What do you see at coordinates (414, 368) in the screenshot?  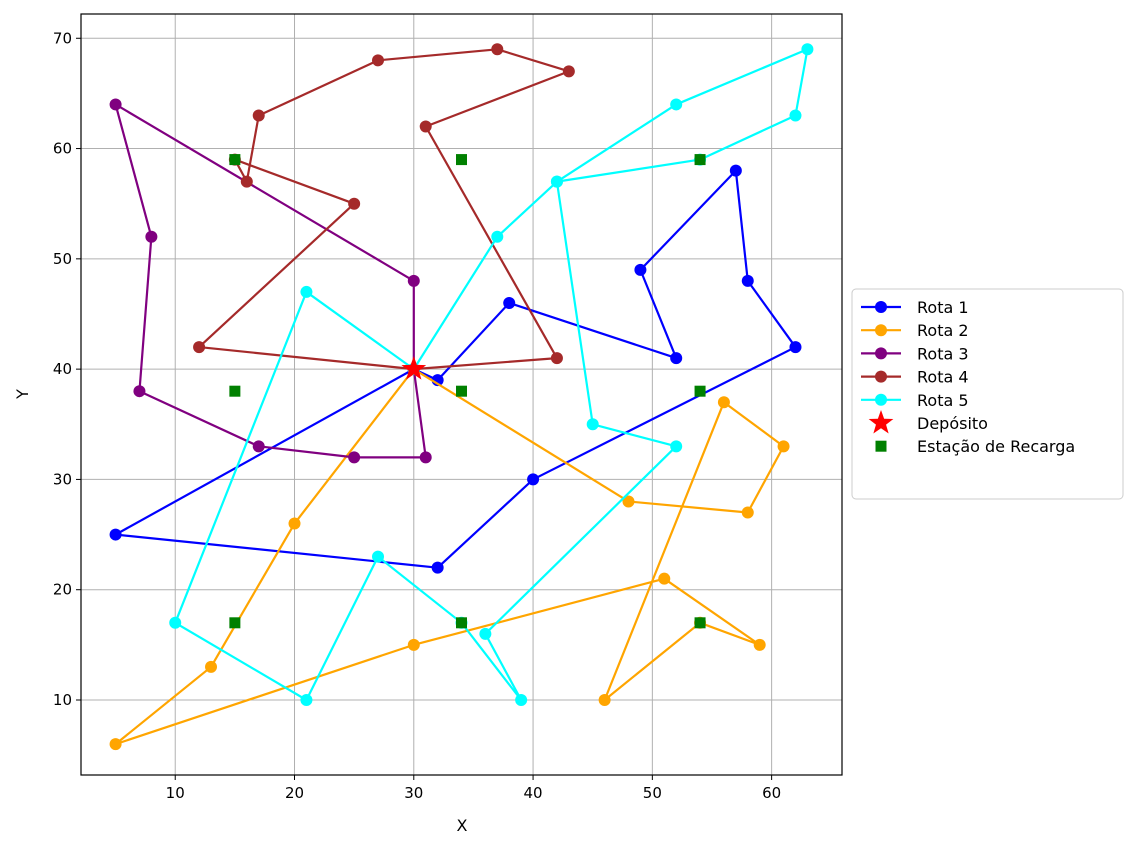 I see `depot-marker` at bounding box center [414, 368].